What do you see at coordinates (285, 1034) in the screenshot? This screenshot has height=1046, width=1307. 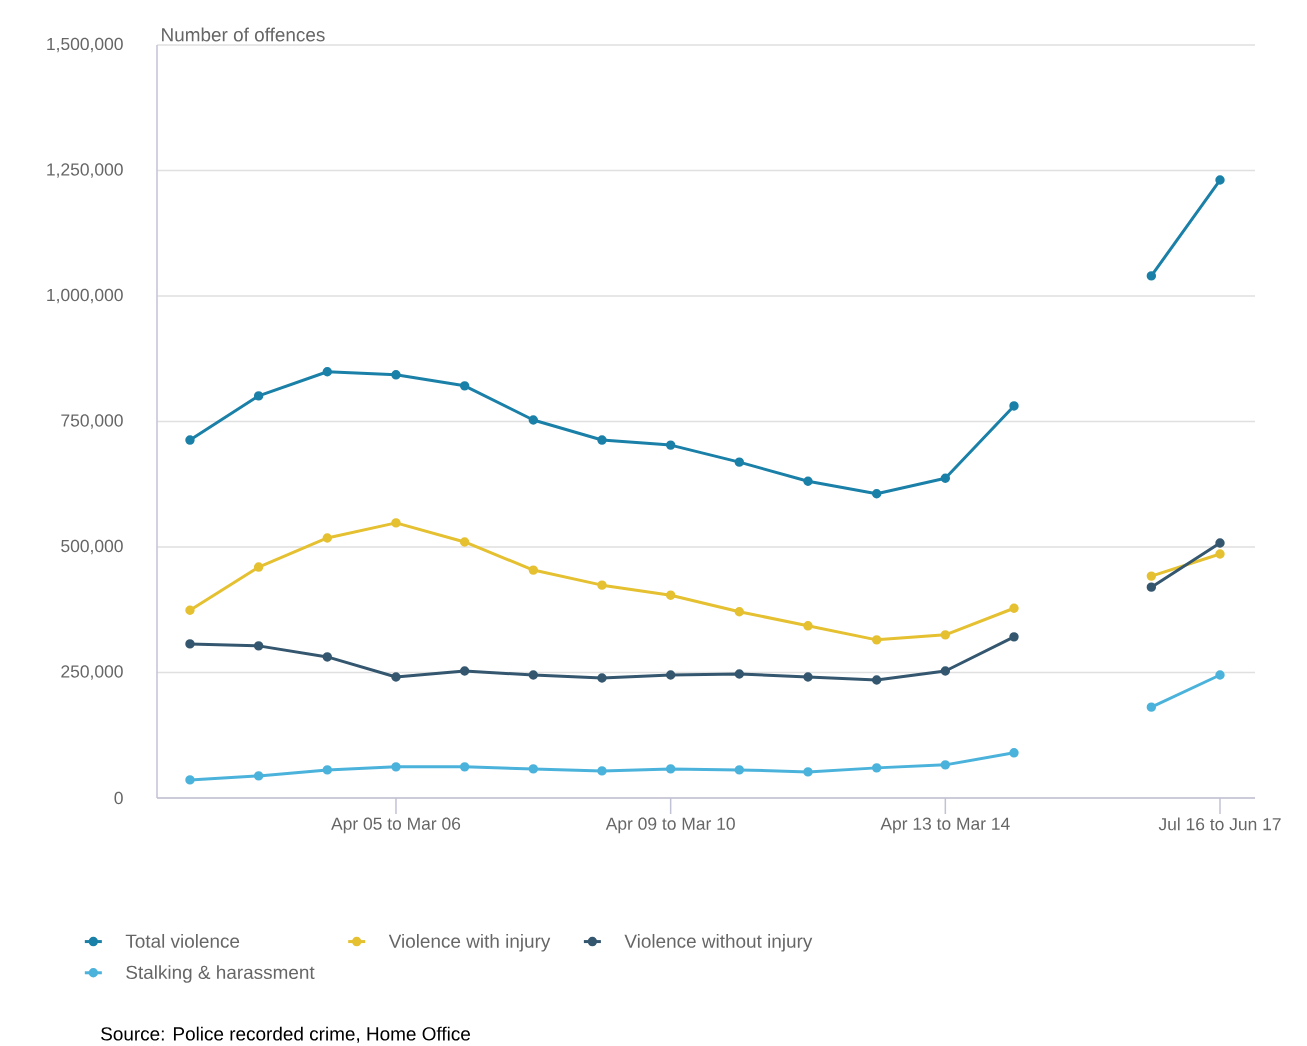 I see `source-note: Source: Police recorded crime, Home Office` at bounding box center [285, 1034].